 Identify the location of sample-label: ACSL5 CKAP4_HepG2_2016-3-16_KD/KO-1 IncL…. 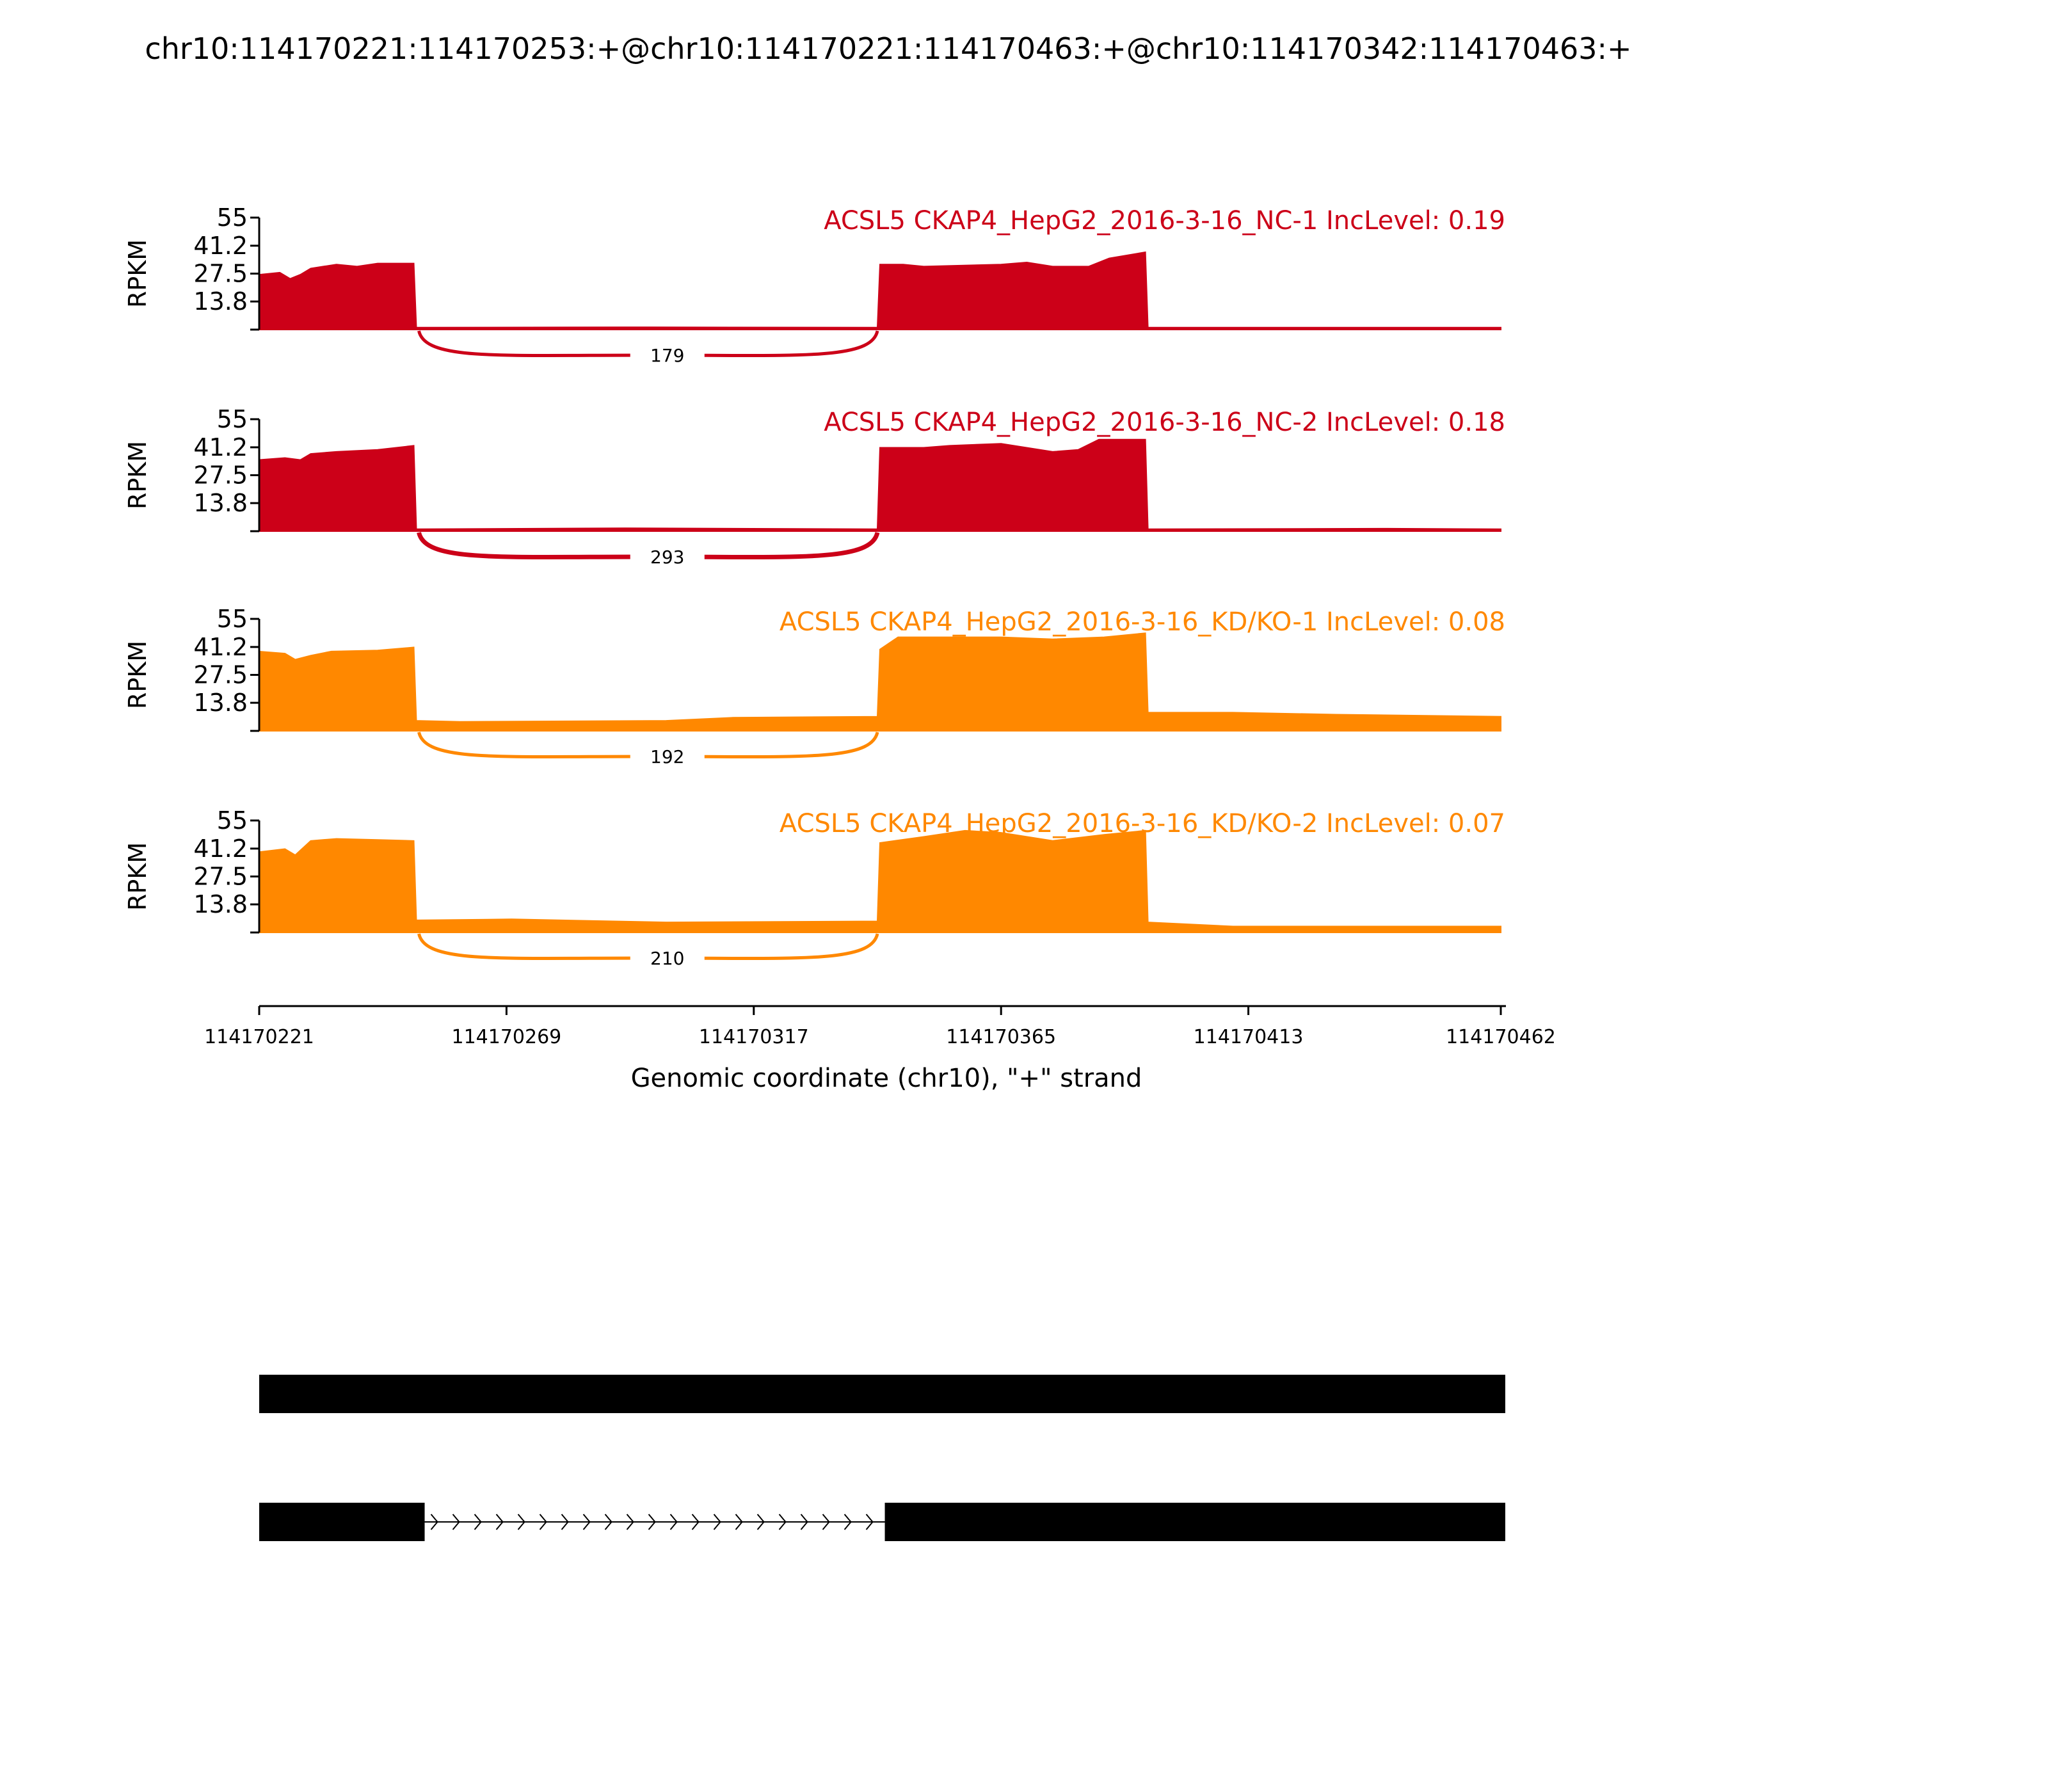
(1142, 622).